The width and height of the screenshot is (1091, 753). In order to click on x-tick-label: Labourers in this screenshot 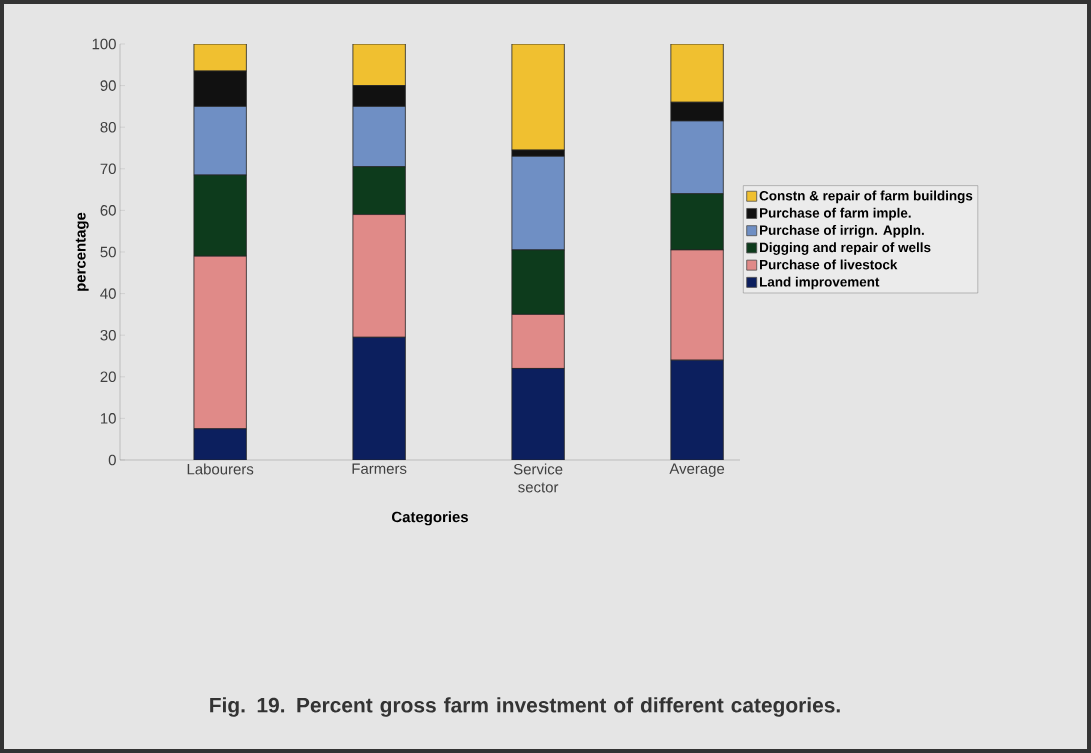, I will do `click(220, 469)`.